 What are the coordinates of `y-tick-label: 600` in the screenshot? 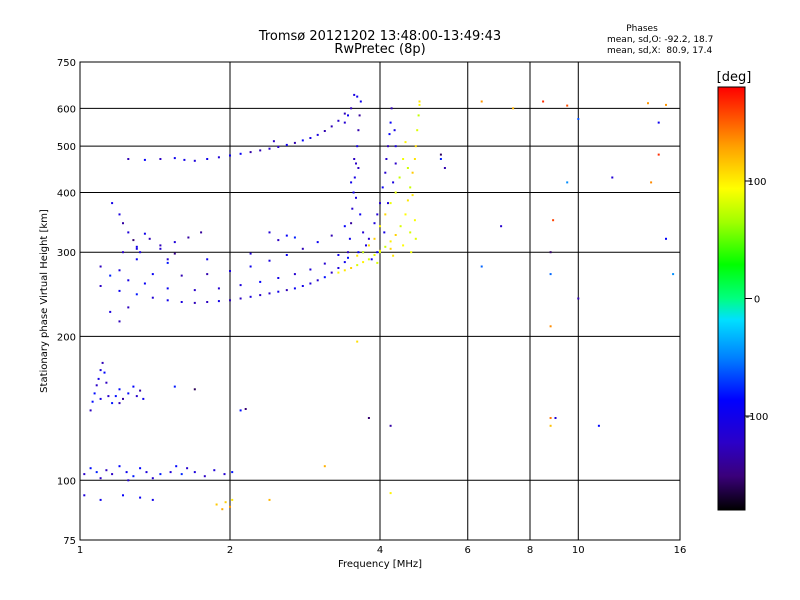 It's located at (66, 109).